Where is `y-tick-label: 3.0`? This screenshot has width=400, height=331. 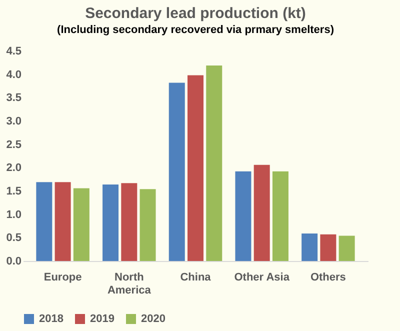
y-tick-label: 3.0 is located at coordinates (14, 122).